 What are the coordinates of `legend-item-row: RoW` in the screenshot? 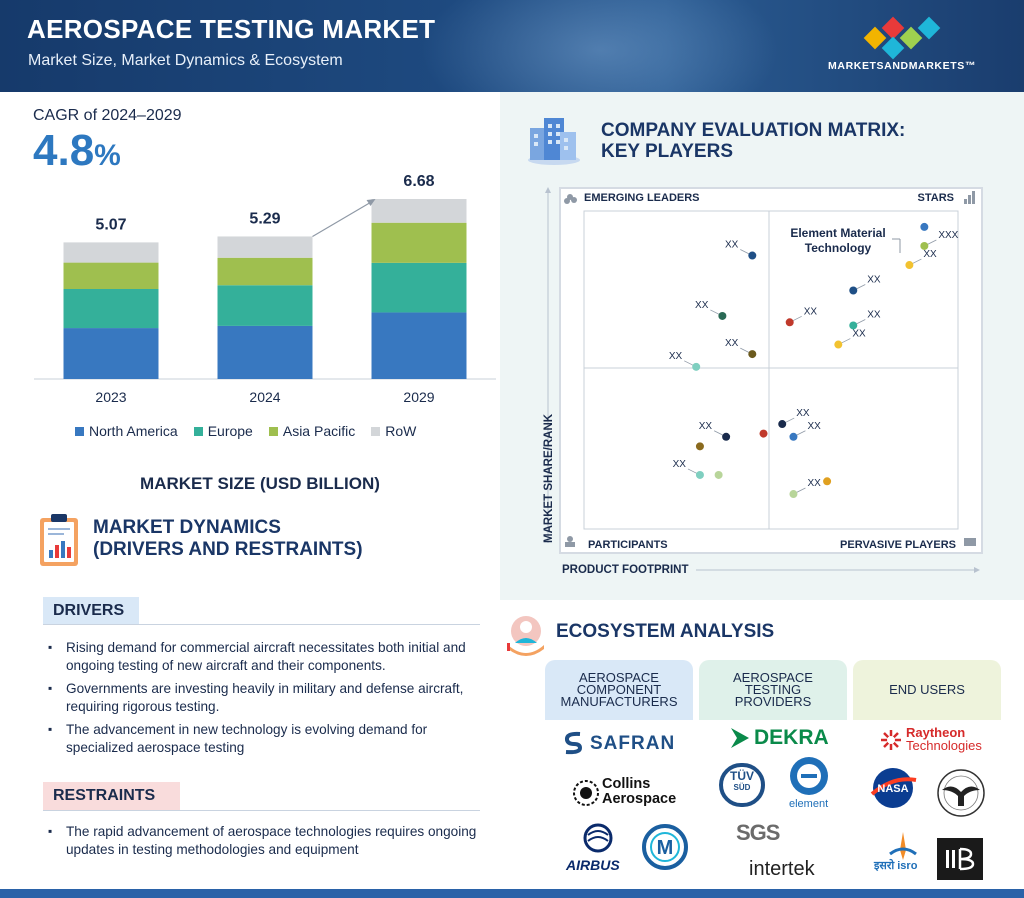 It's located at (393, 431).